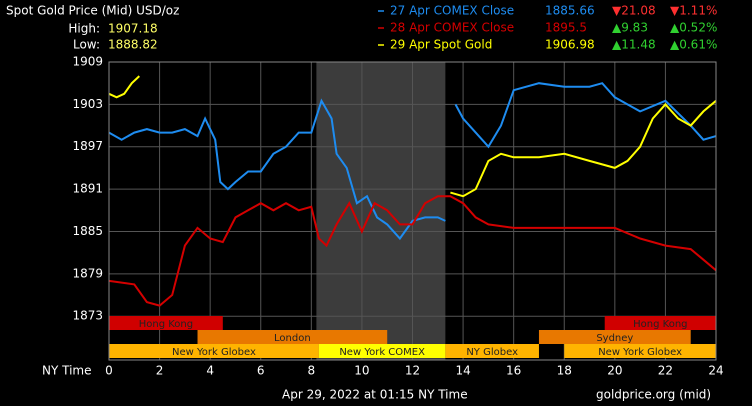  Describe the element at coordinates (67, 371) in the screenshot. I see `x-axis-label: NY Time` at that location.